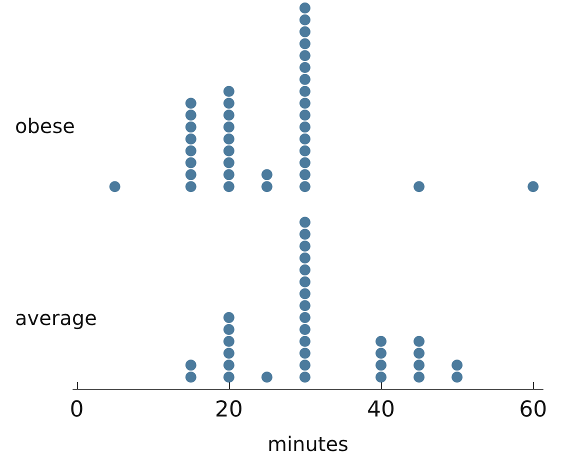 This screenshot has height=459, width=569. What do you see at coordinates (77, 410) in the screenshot?
I see `x-tick-label: 0` at bounding box center [77, 410].